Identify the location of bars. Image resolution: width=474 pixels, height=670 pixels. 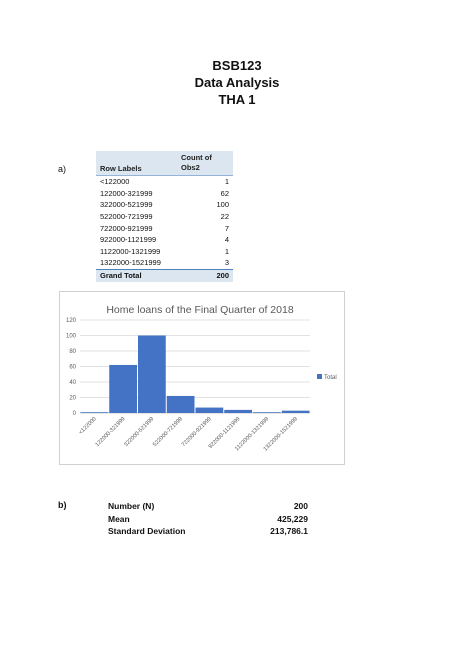
(195, 374).